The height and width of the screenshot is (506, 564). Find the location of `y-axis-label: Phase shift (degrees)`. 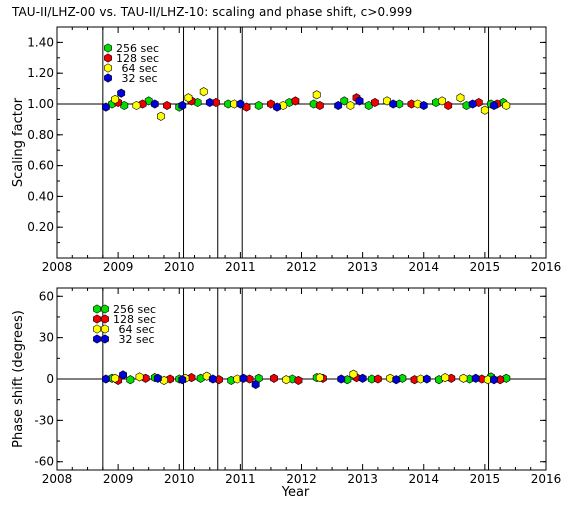

y-axis-label: Phase shift (degrees) is located at coordinates (18, 379).